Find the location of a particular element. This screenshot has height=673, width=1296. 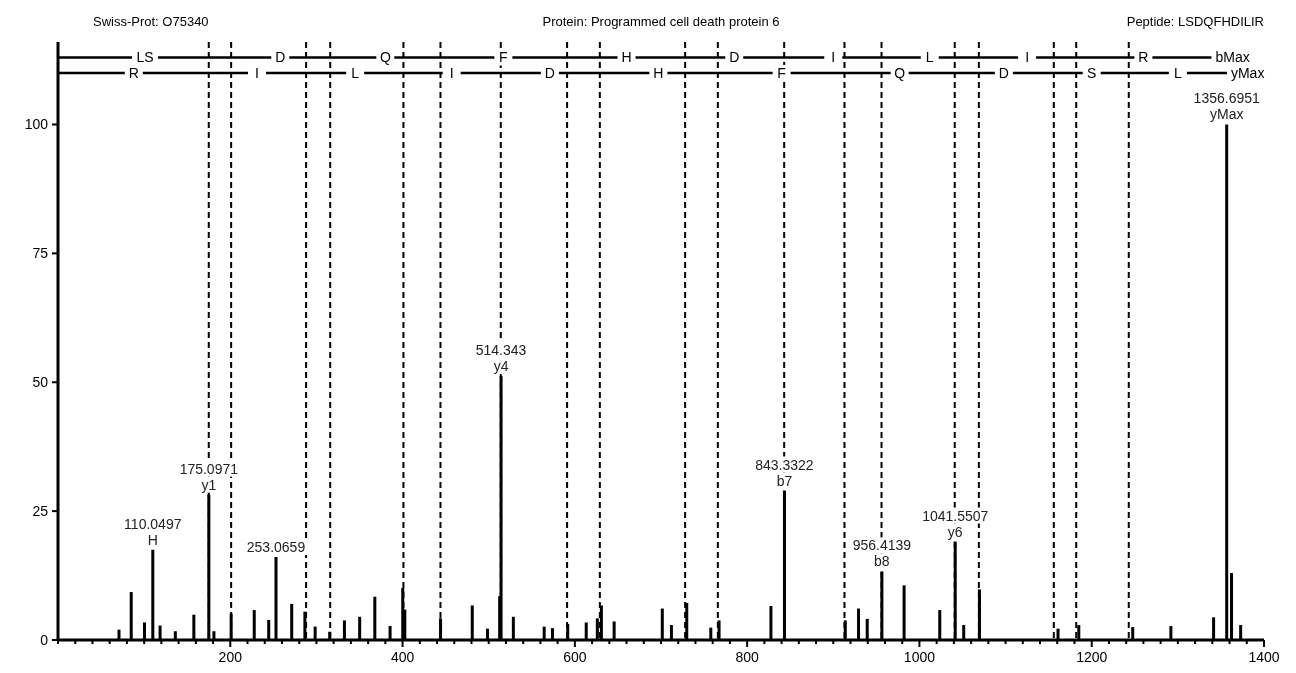

annotation: 514.343 y4 is located at coordinates (501, 358).